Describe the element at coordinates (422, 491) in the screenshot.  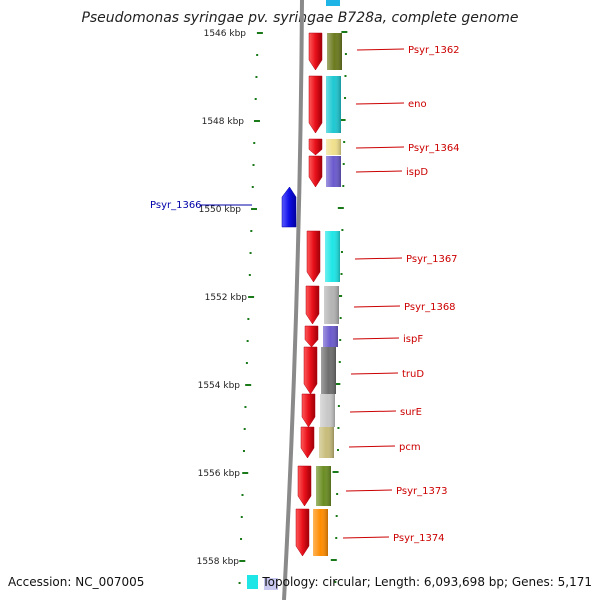
I see `gene-label-Psyr_1373: Psyr_1373` at that location.